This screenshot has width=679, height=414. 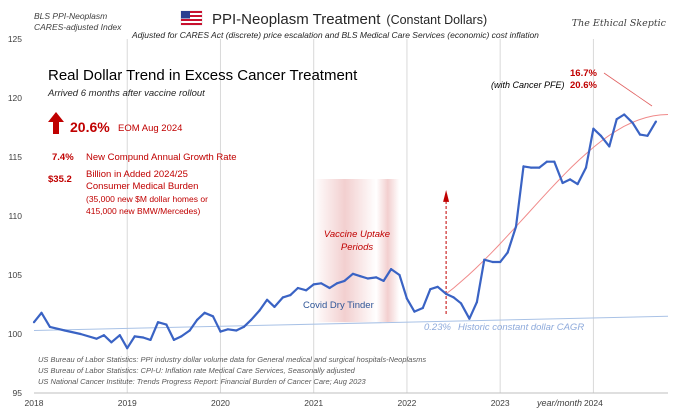 I want to click on y-tick-120: 120, so click(x=15, y=98).